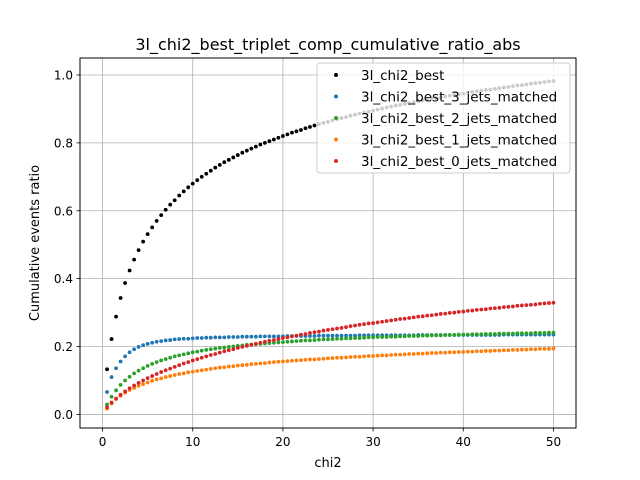 The width and height of the screenshot is (640, 480). I want to click on y-tick-label: 0.8, so click(63, 143).